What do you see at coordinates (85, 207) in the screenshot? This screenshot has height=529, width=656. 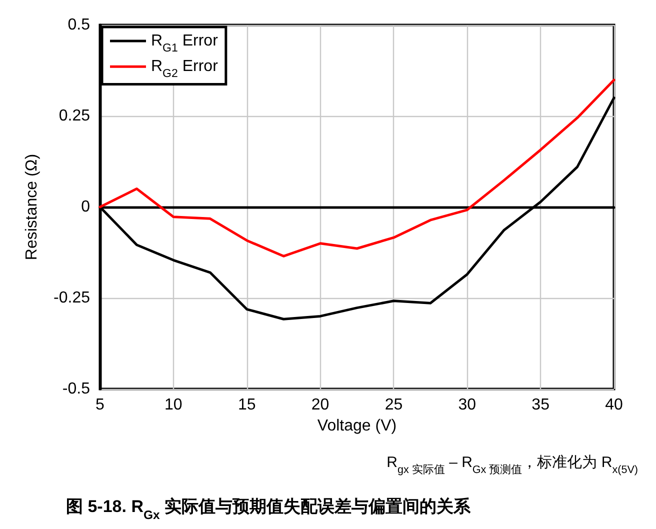 I see `y-tick-label: 0` at bounding box center [85, 207].